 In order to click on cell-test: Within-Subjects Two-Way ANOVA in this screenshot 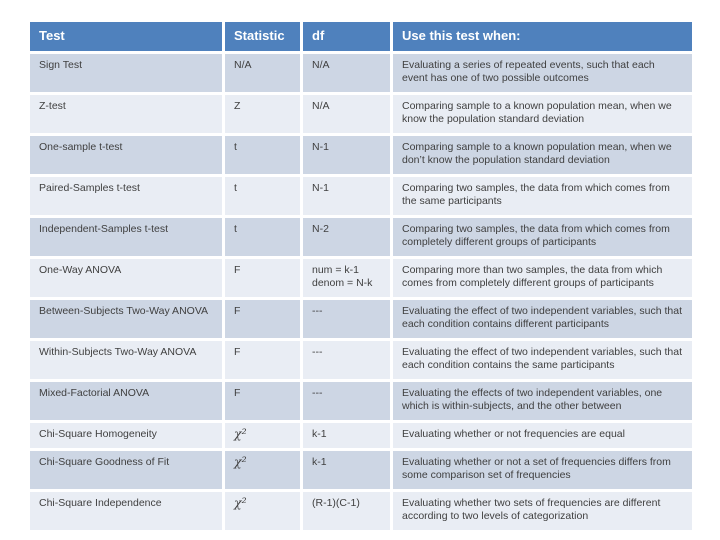, I will do `click(126, 360)`.